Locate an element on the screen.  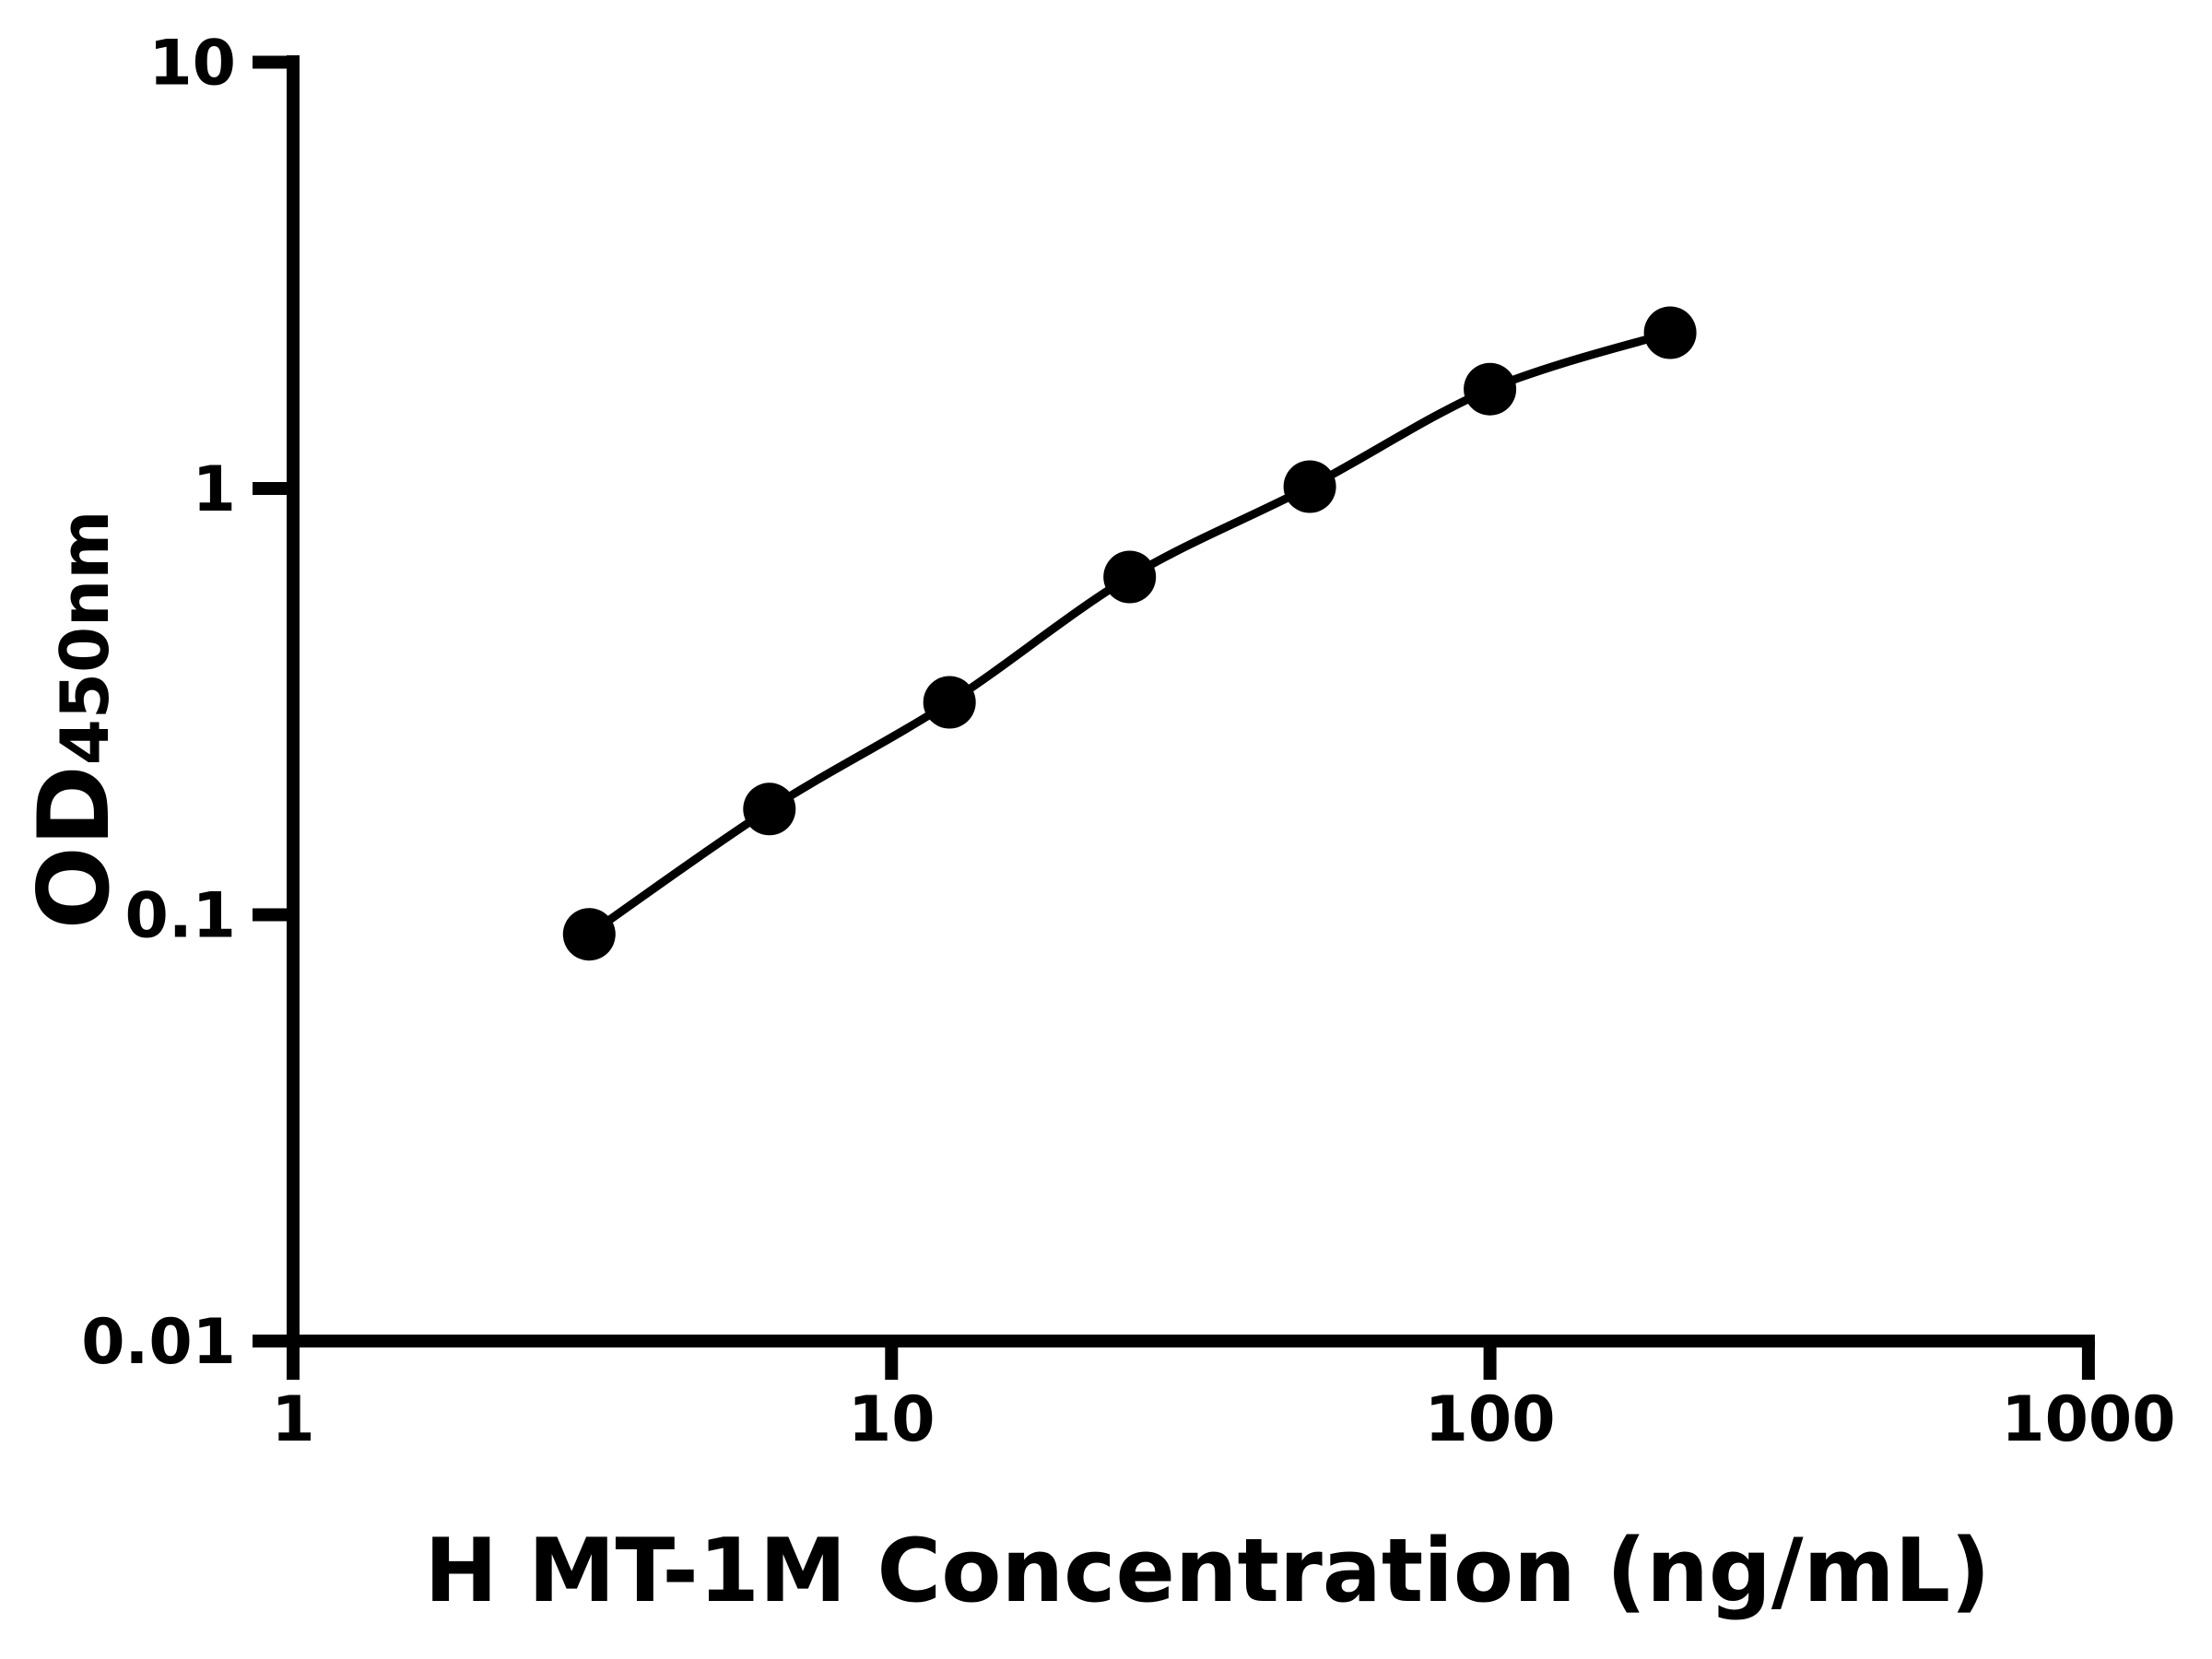
y-axis-title: OD450nm is located at coordinates (74, 720).